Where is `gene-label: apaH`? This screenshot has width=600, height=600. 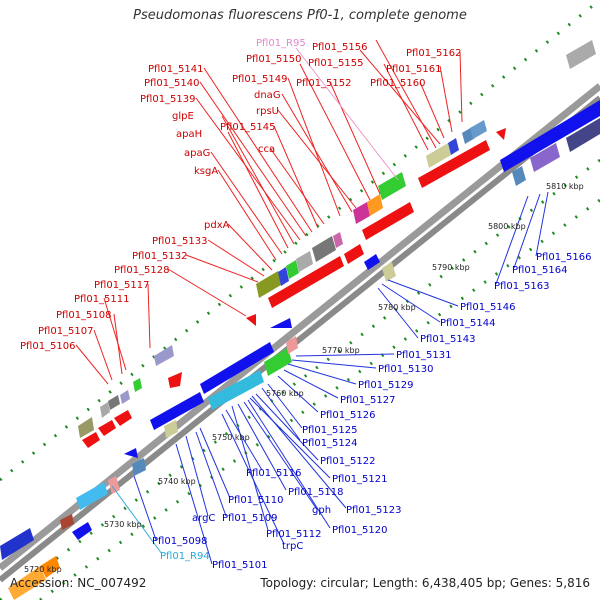 gene-label: apaH is located at coordinates (189, 134).